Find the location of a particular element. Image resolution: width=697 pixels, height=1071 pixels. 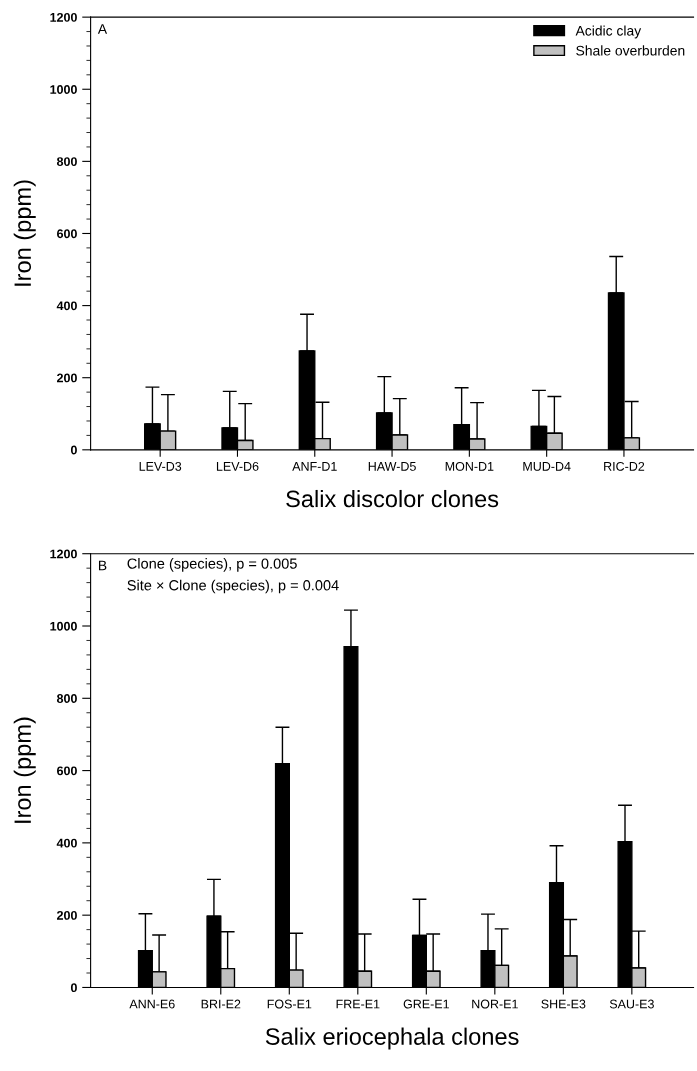

x-tick-label: LEV-D3 is located at coordinates (160, 466).